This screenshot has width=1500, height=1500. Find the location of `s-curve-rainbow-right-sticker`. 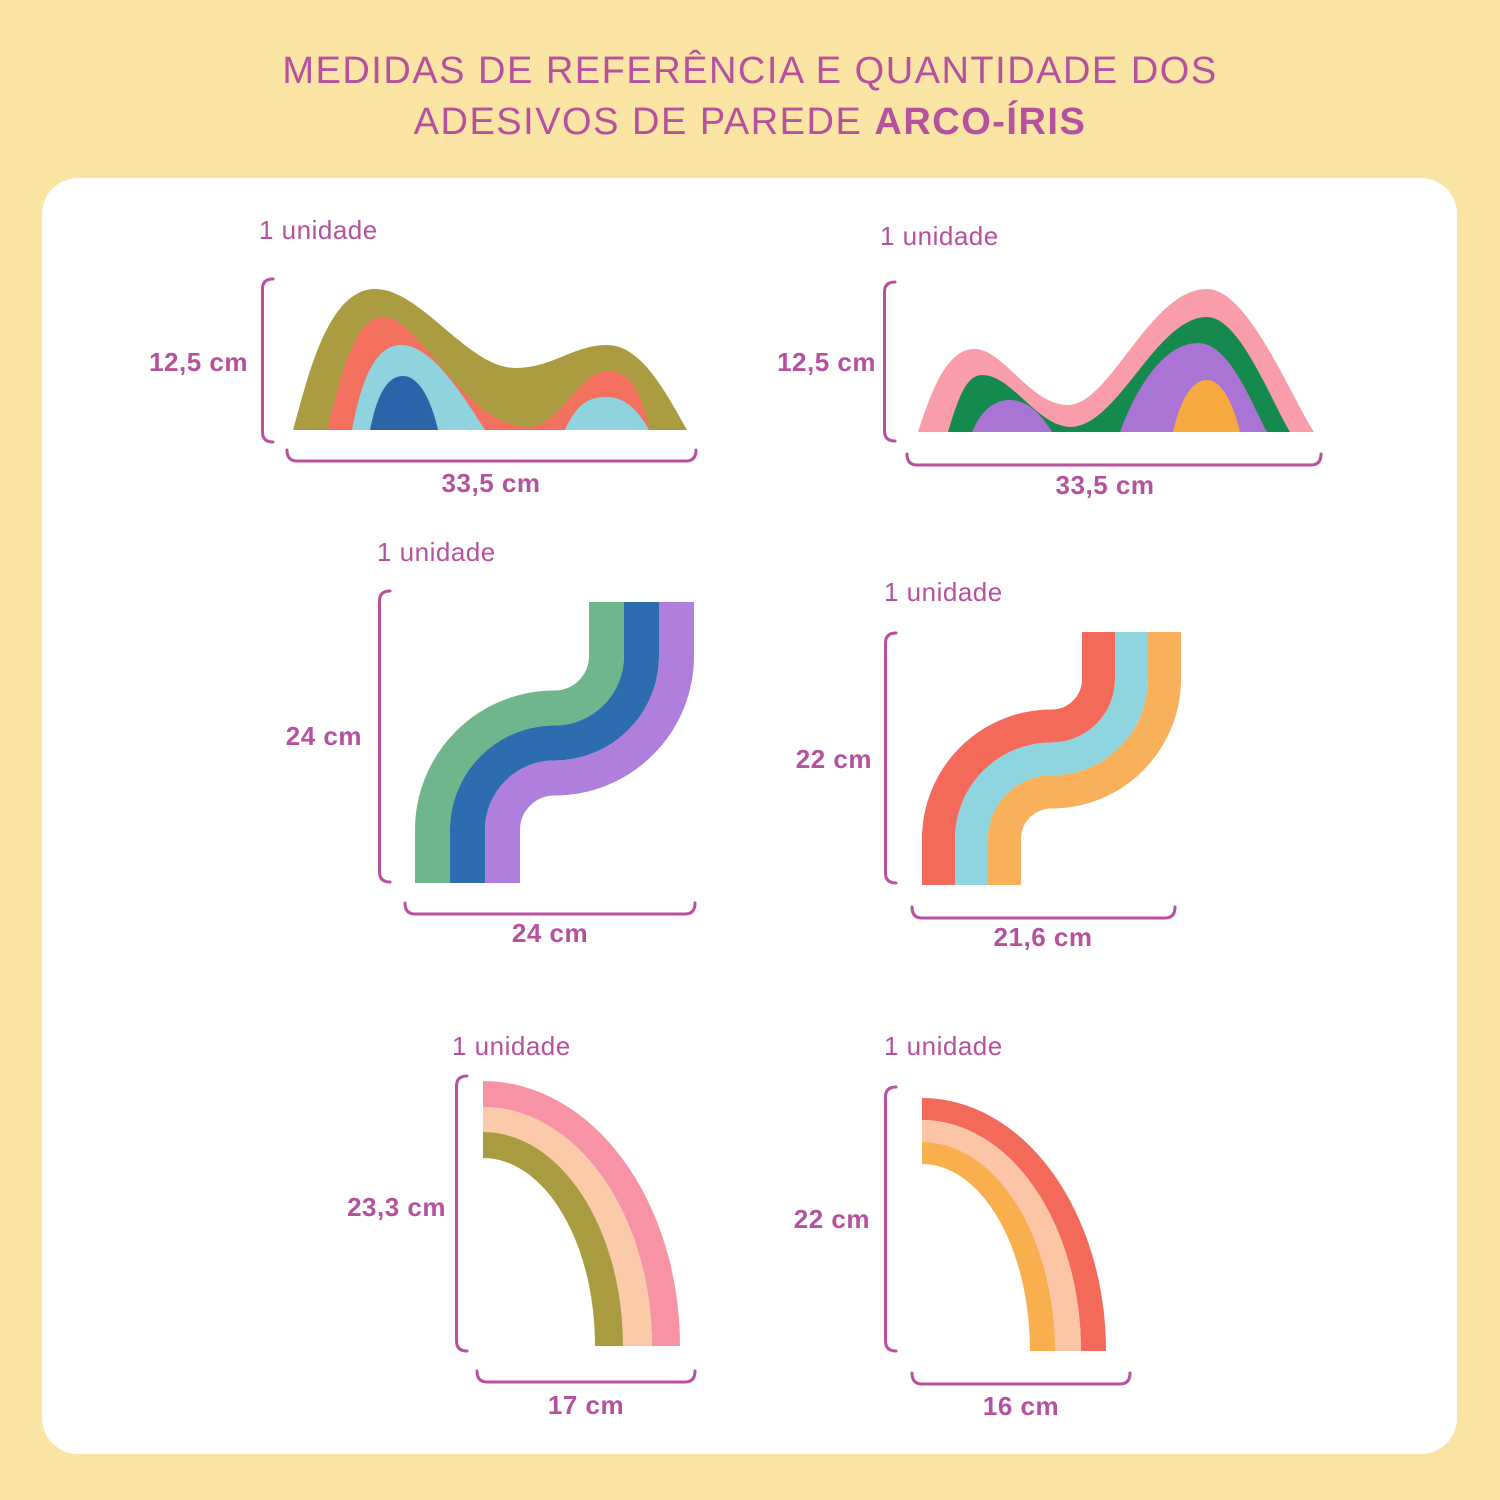

s-curve-rainbow-right-sticker is located at coordinates (1051, 758).